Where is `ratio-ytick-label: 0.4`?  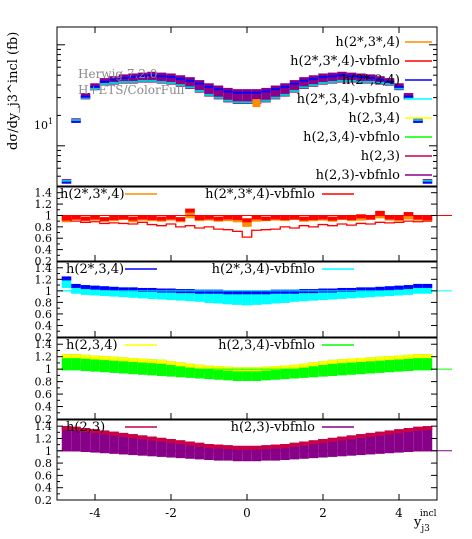
ratio-ytick-label: 0.4 is located at coordinates (44, 325).